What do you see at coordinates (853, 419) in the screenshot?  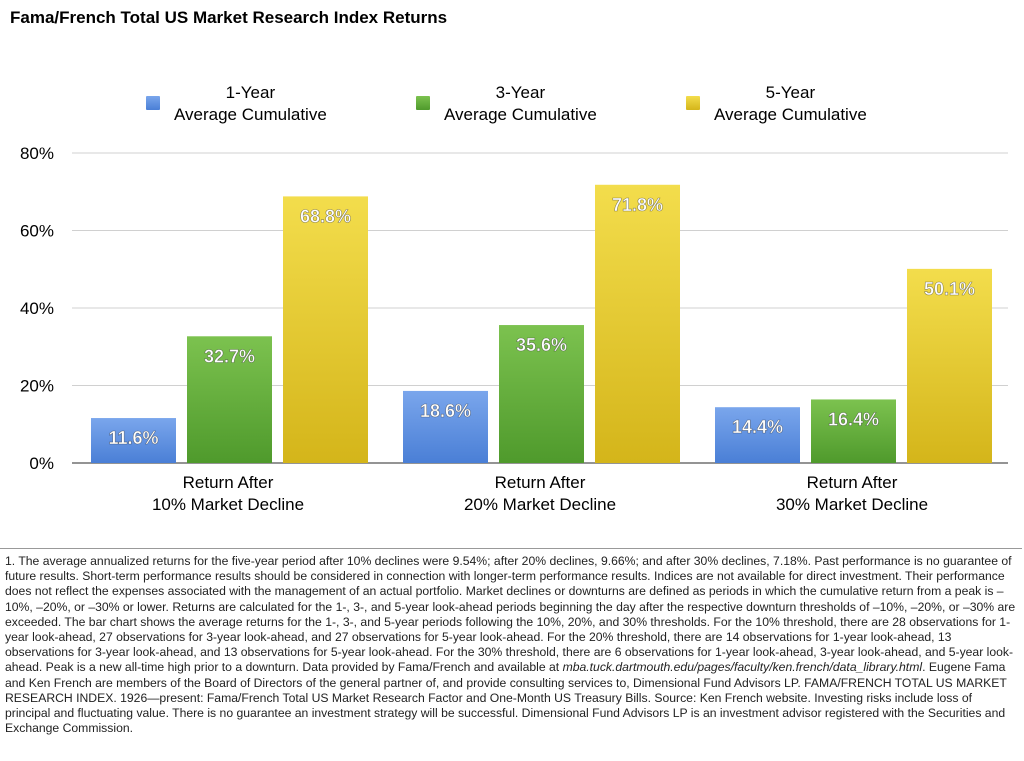 I see `data-label: 16.4%` at bounding box center [853, 419].